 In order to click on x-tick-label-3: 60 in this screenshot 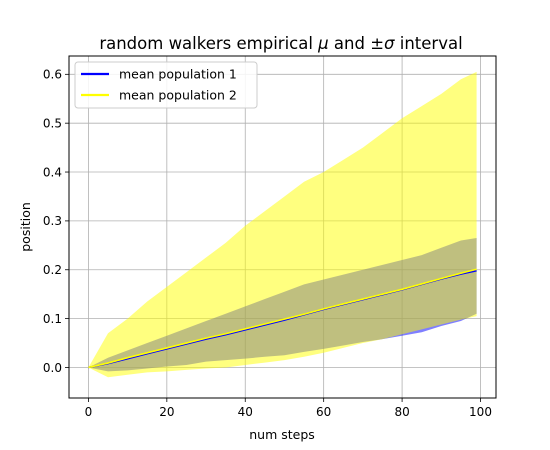, I will do `click(323, 412)`.